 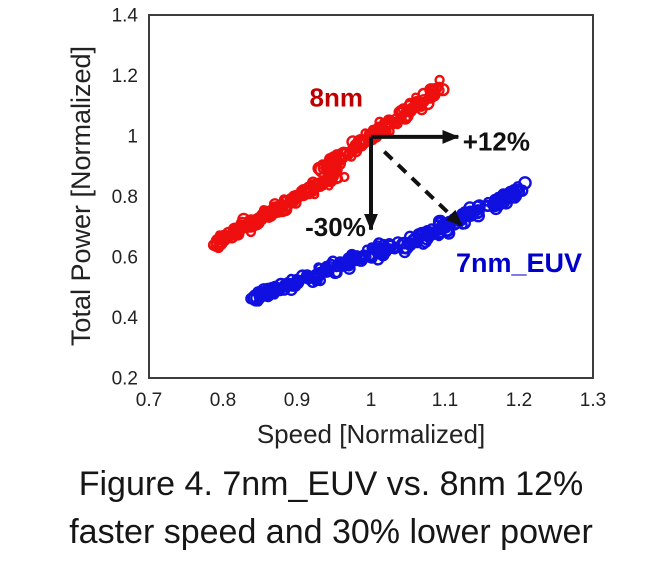 I want to click on x-tick-label: 1.1, so click(x=445, y=400).